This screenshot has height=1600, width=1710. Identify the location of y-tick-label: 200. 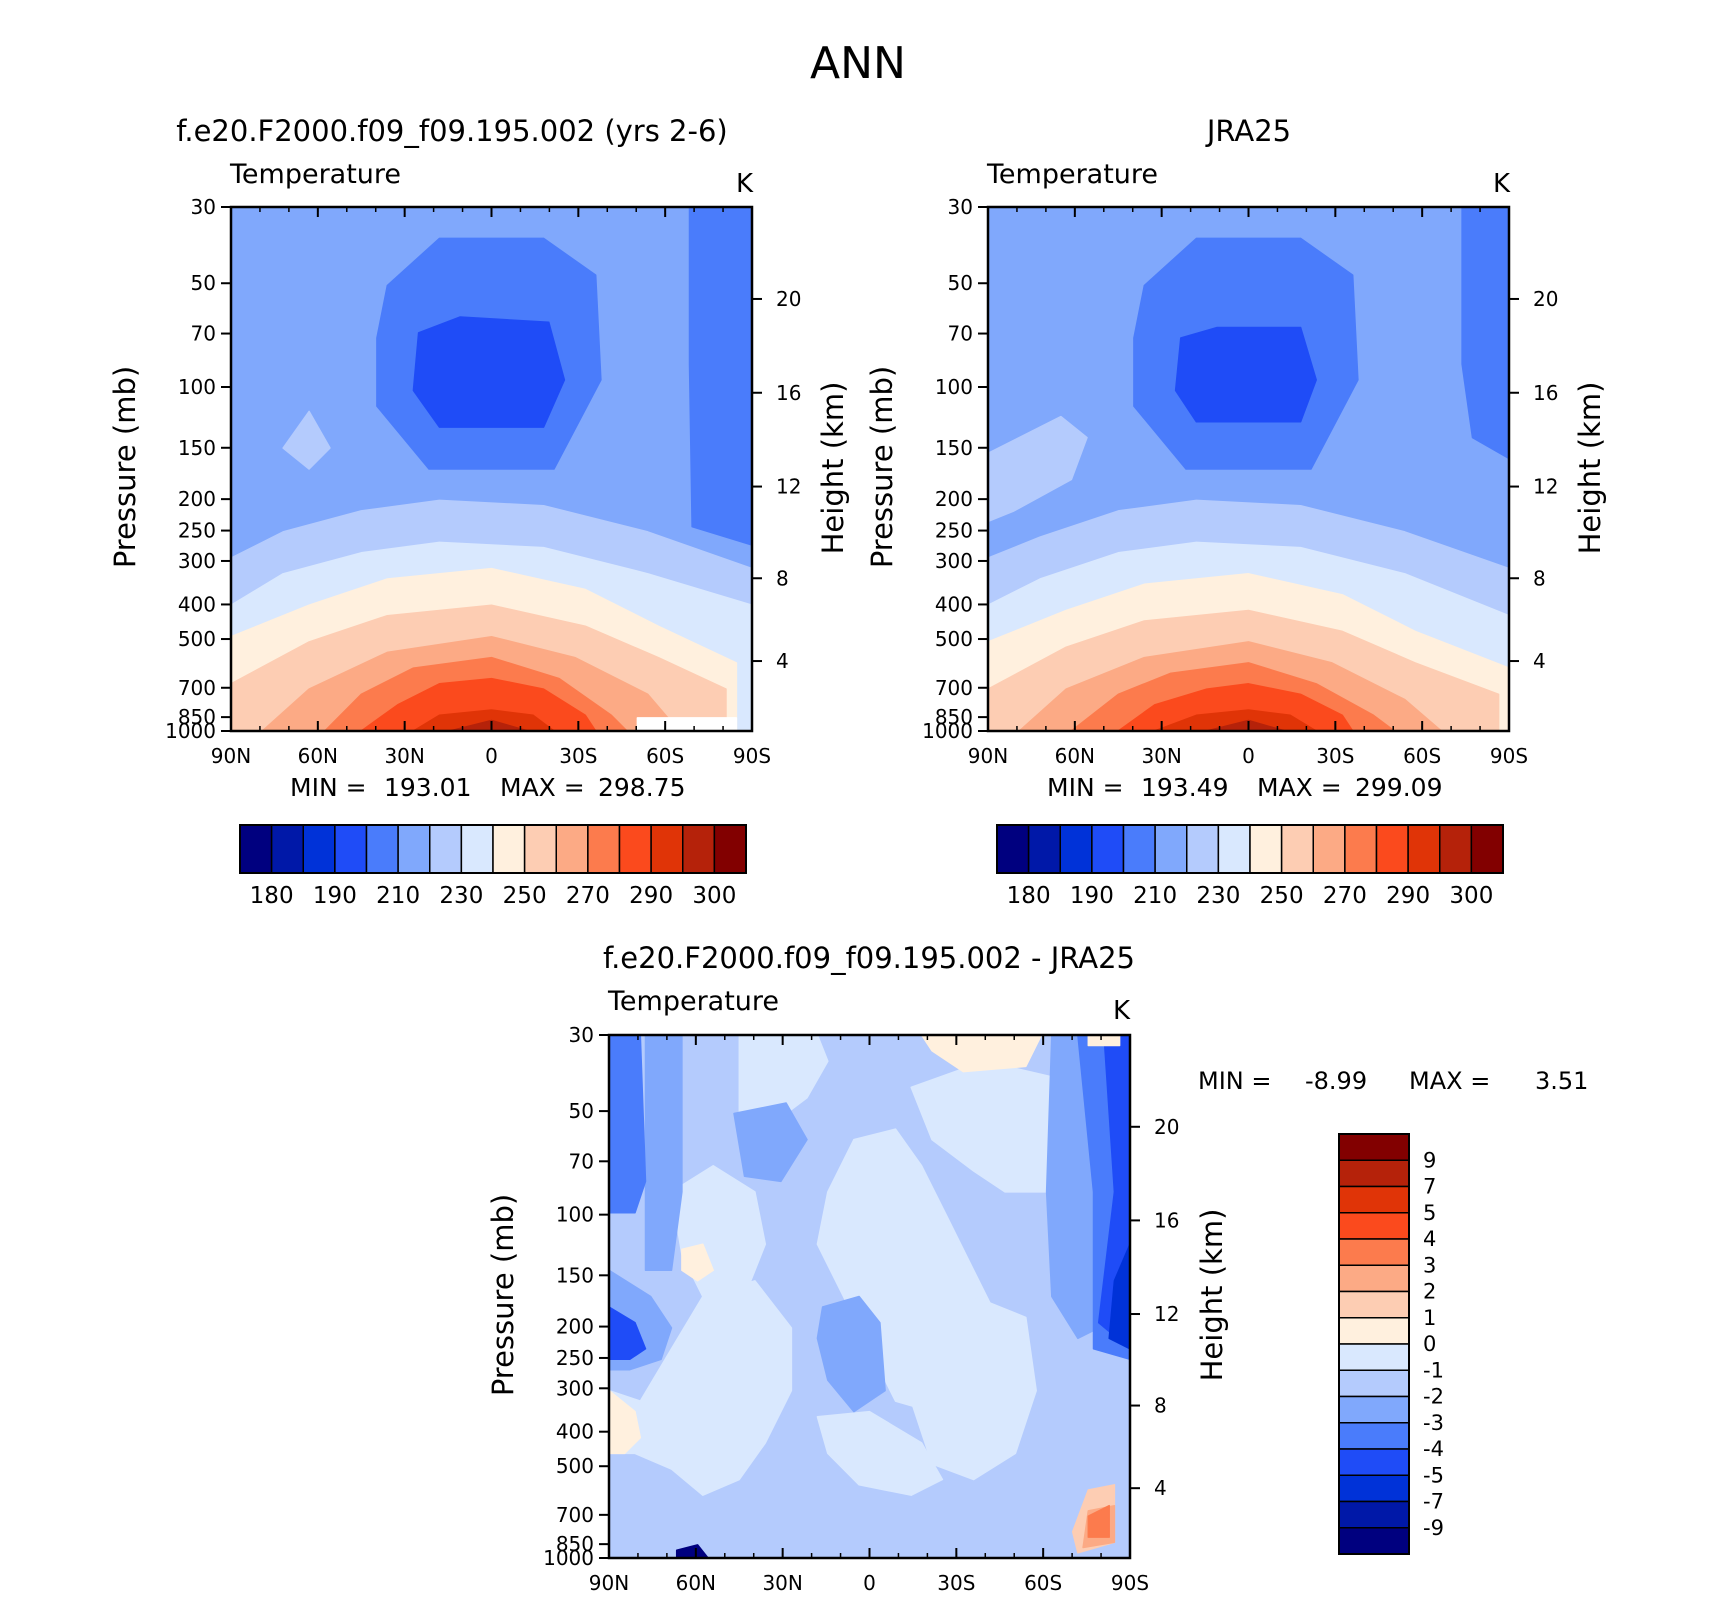
(954, 499).